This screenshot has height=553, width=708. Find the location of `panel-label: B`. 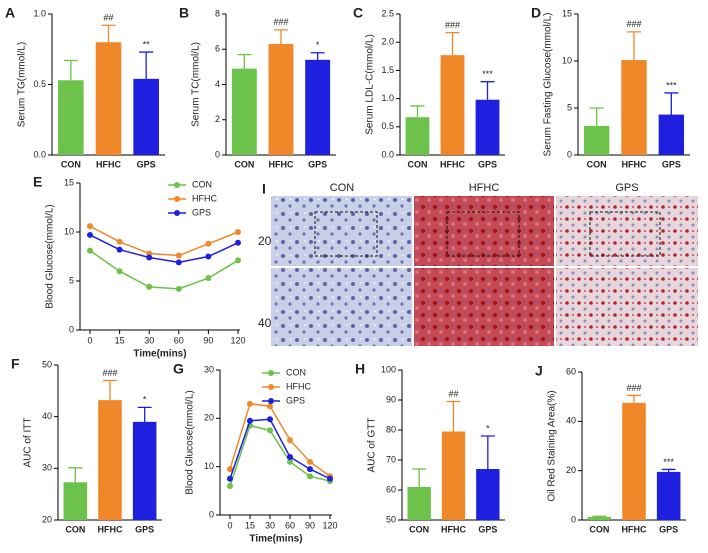

panel-label: B is located at coordinates (184, 13).